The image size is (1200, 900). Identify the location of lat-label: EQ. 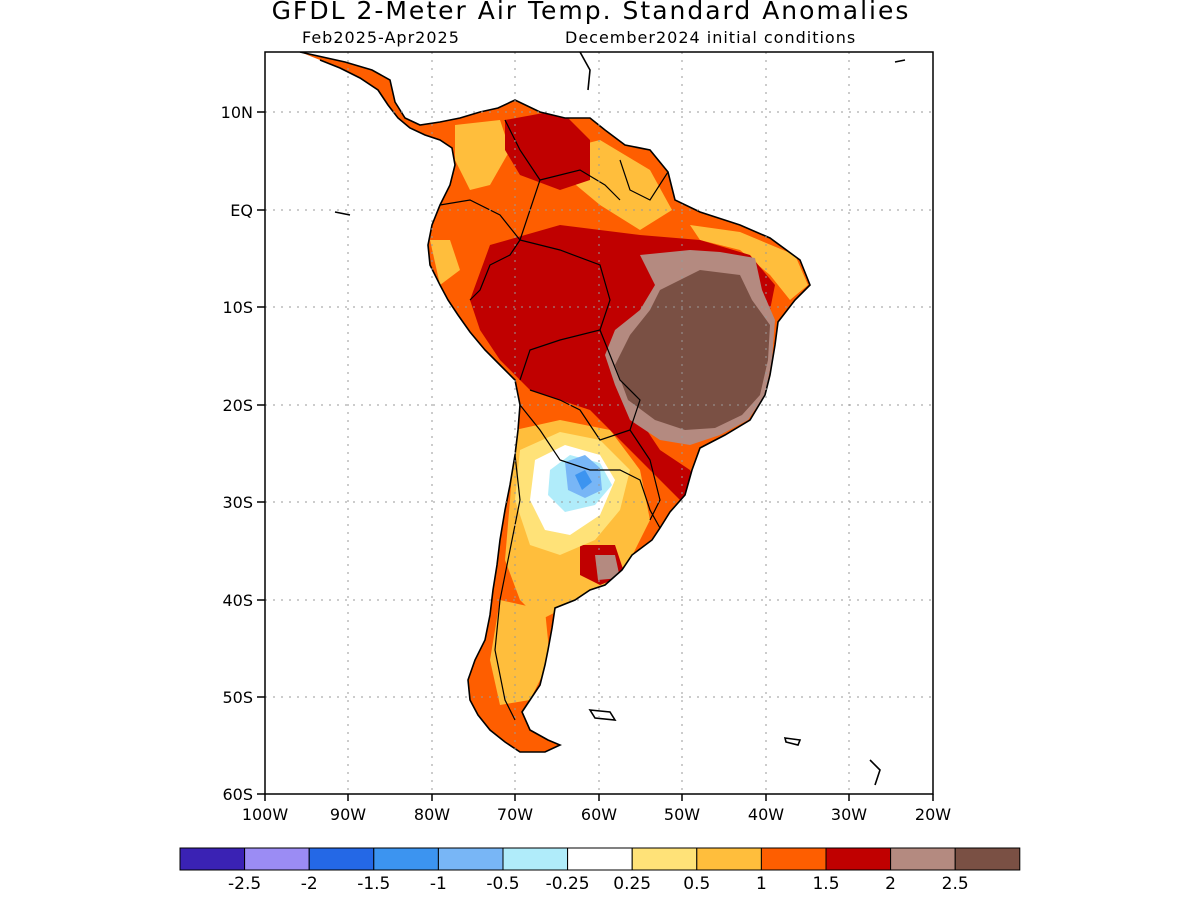
(241, 210).